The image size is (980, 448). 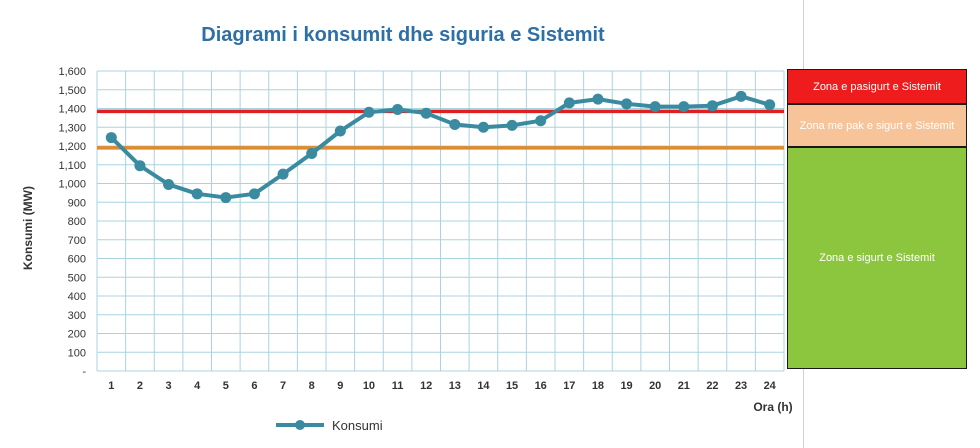 What do you see at coordinates (741, 386) in the screenshot?
I see `x-tick-label: 23` at bounding box center [741, 386].